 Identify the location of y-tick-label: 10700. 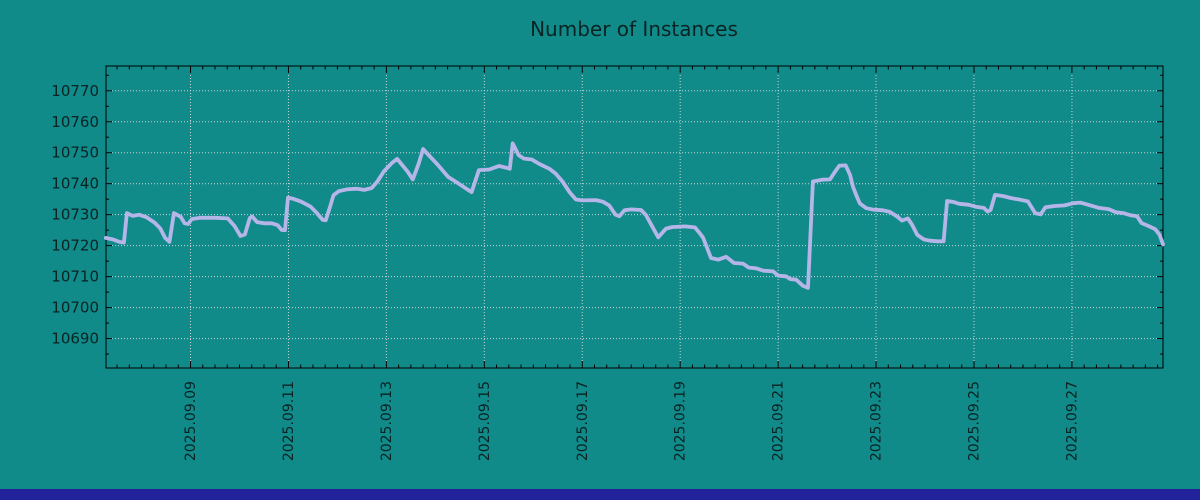
(75, 308).